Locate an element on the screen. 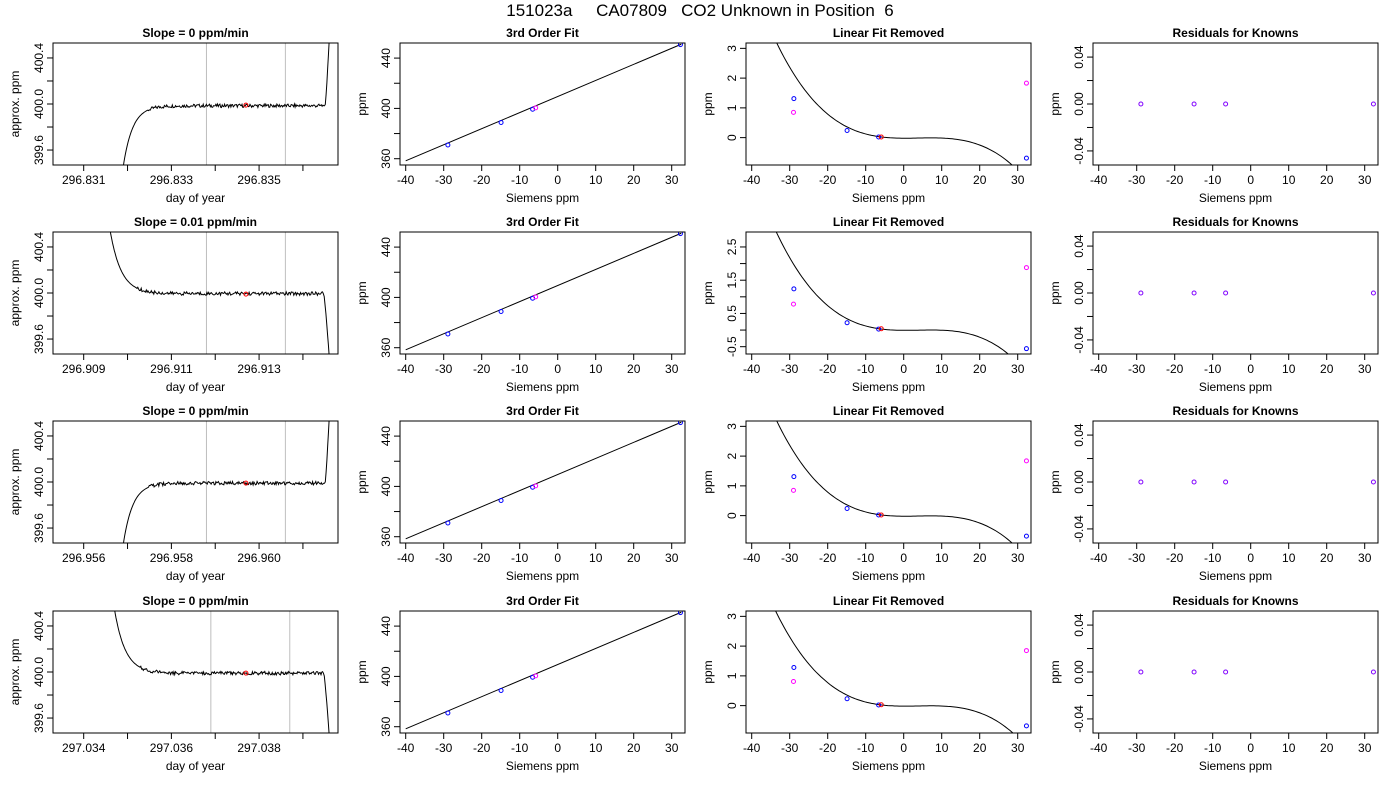  y-tick-label: 400.4 is located at coordinates (39, 58).